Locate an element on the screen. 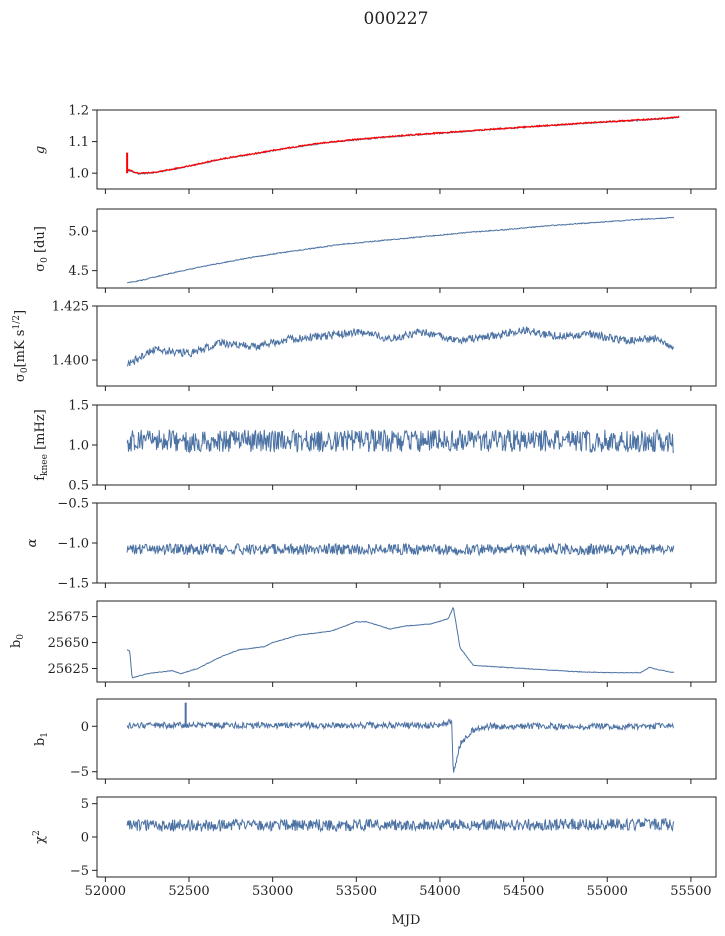 The width and height of the screenshot is (725, 936). y-axis-label: b0 is located at coordinates (17, 641).